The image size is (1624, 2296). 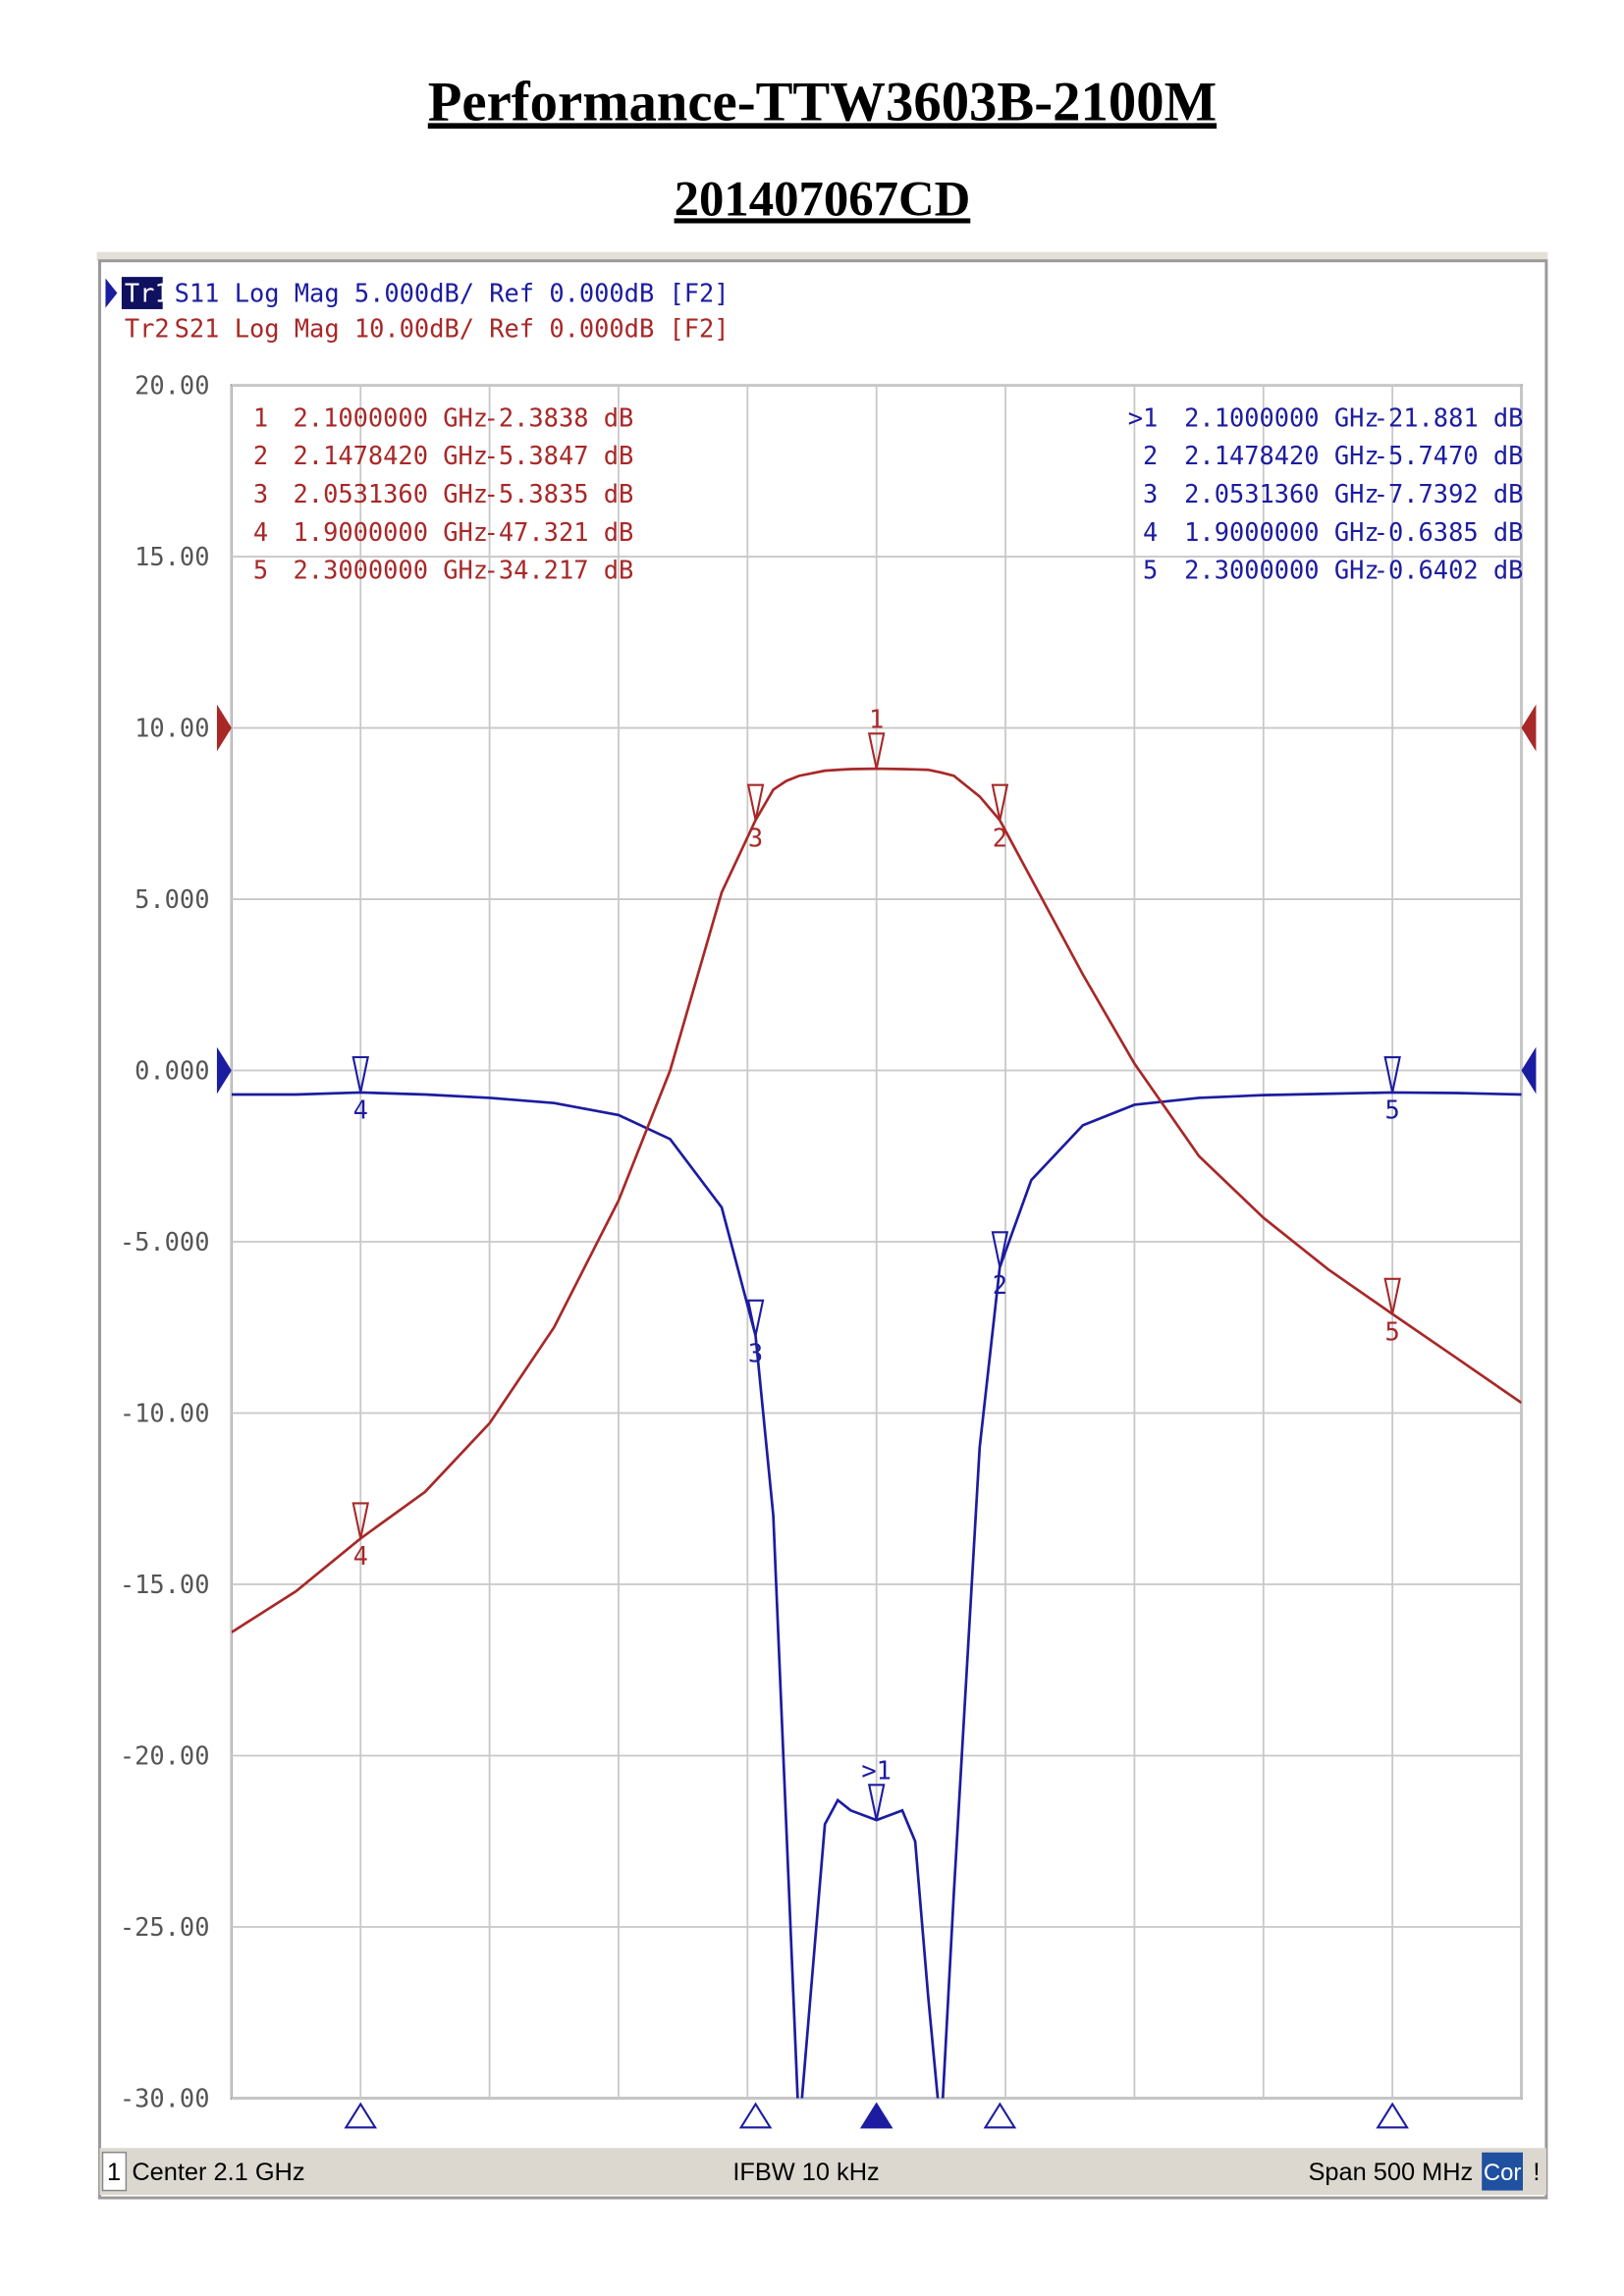 What do you see at coordinates (559, 494) in the screenshot?
I see `marker-value: -5.3835 dB` at bounding box center [559, 494].